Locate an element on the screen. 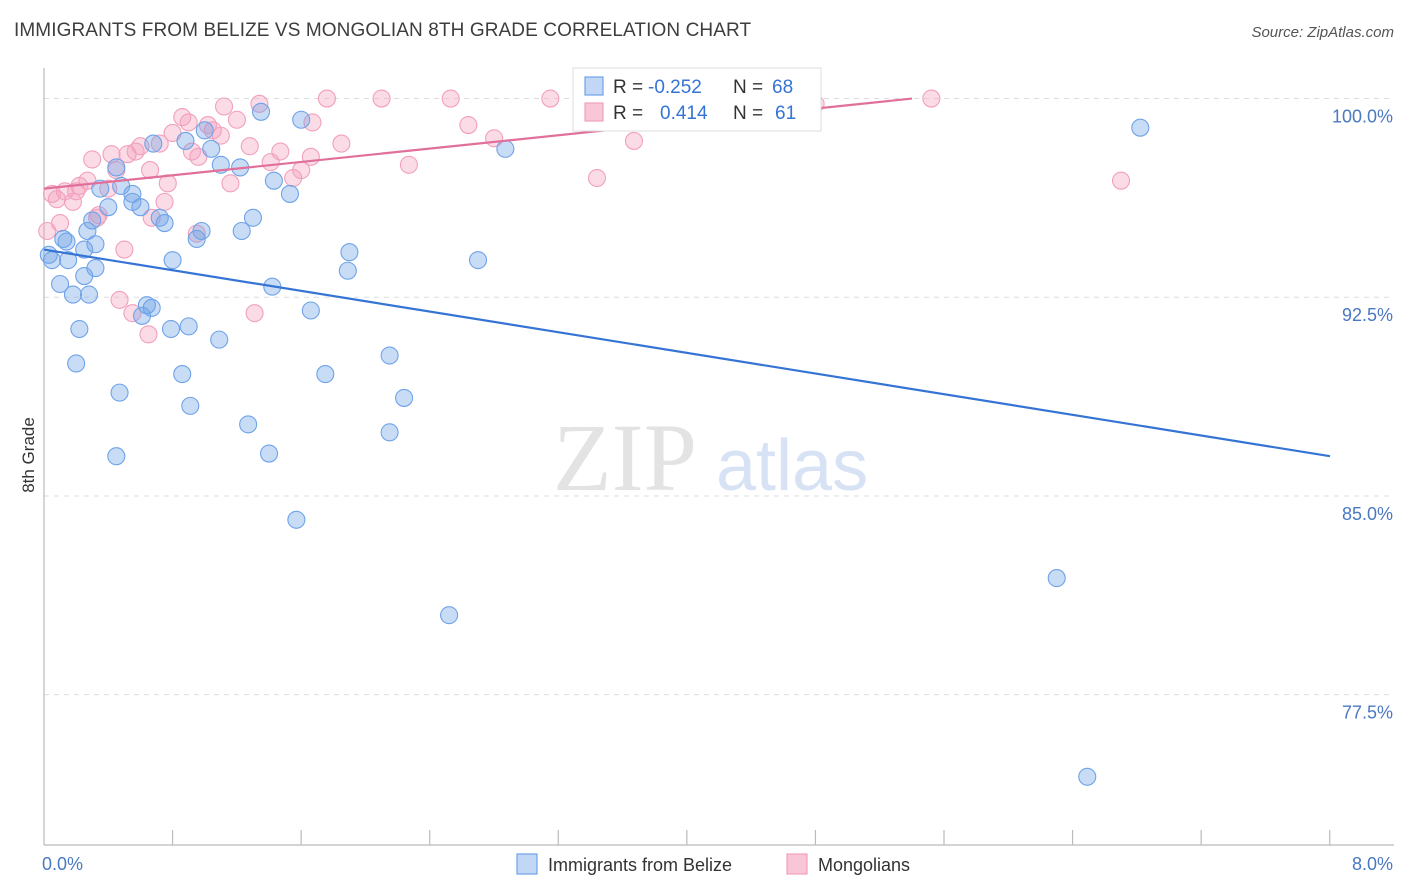 The width and height of the screenshot is (1406, 892). stats-n-value-2: 61 is located at coordinates (785, 113).